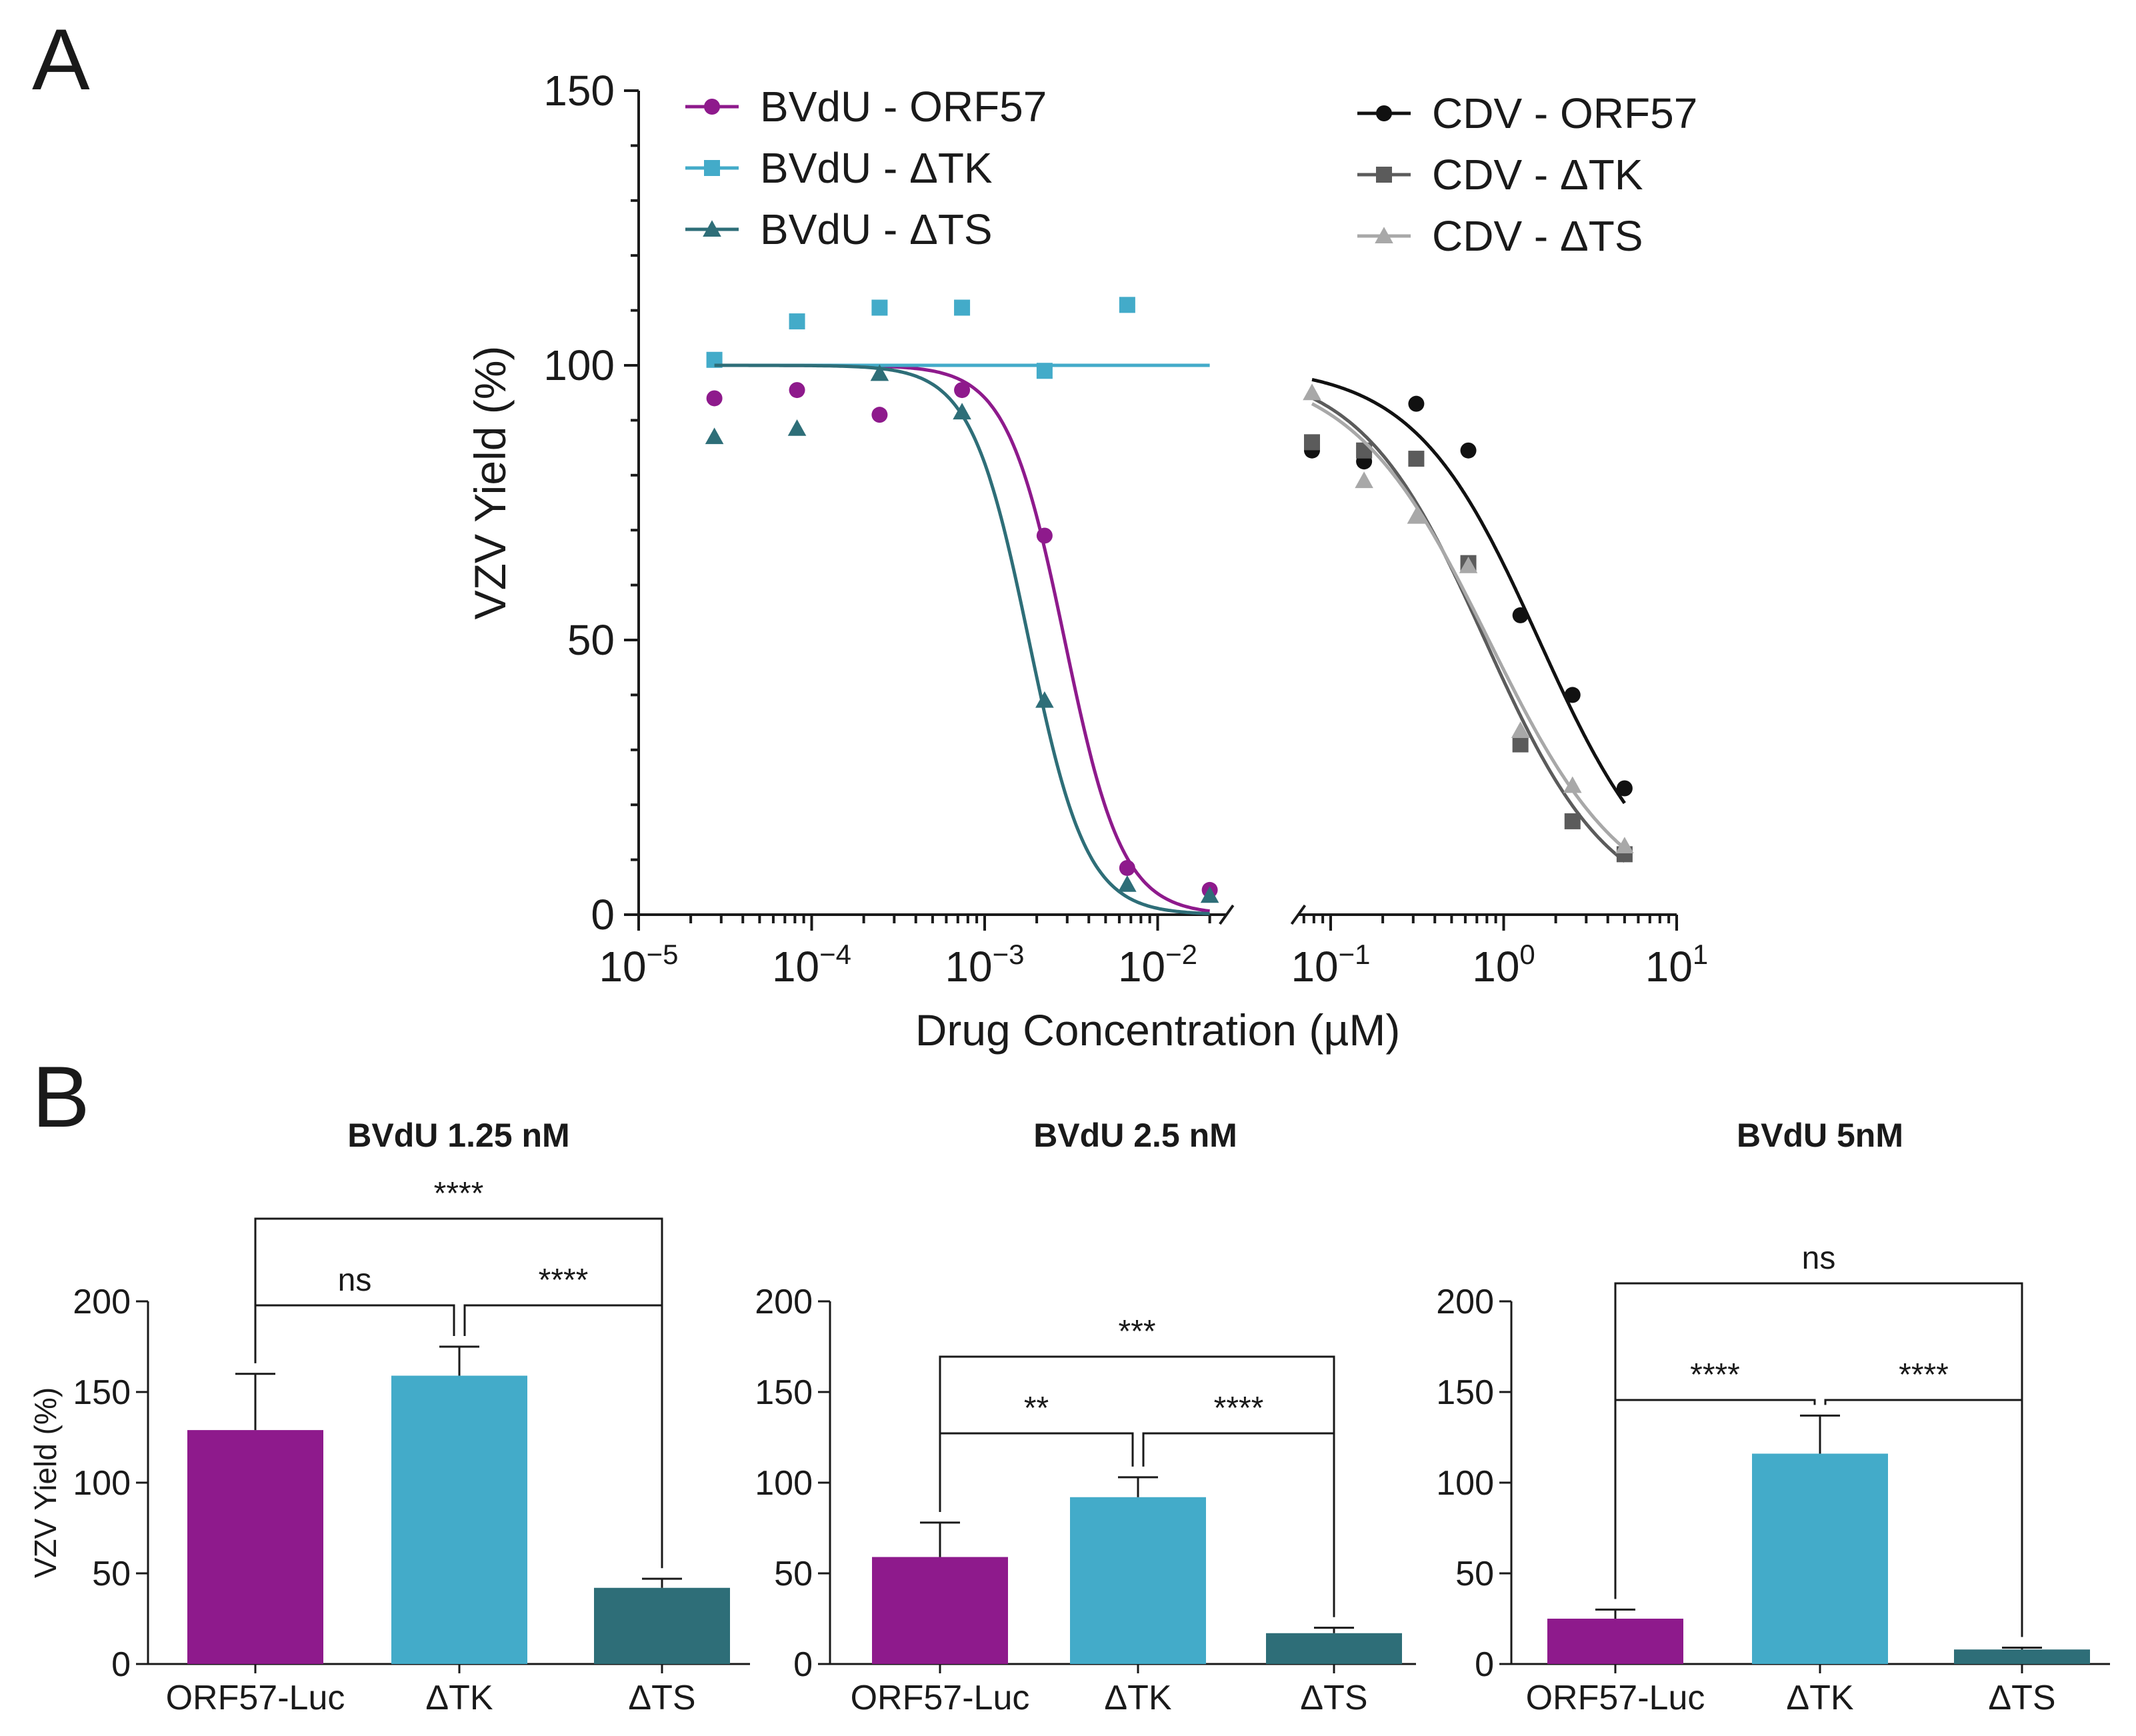  I want to click on x-tick-label: 10⁻⁴, so click(811, 965).